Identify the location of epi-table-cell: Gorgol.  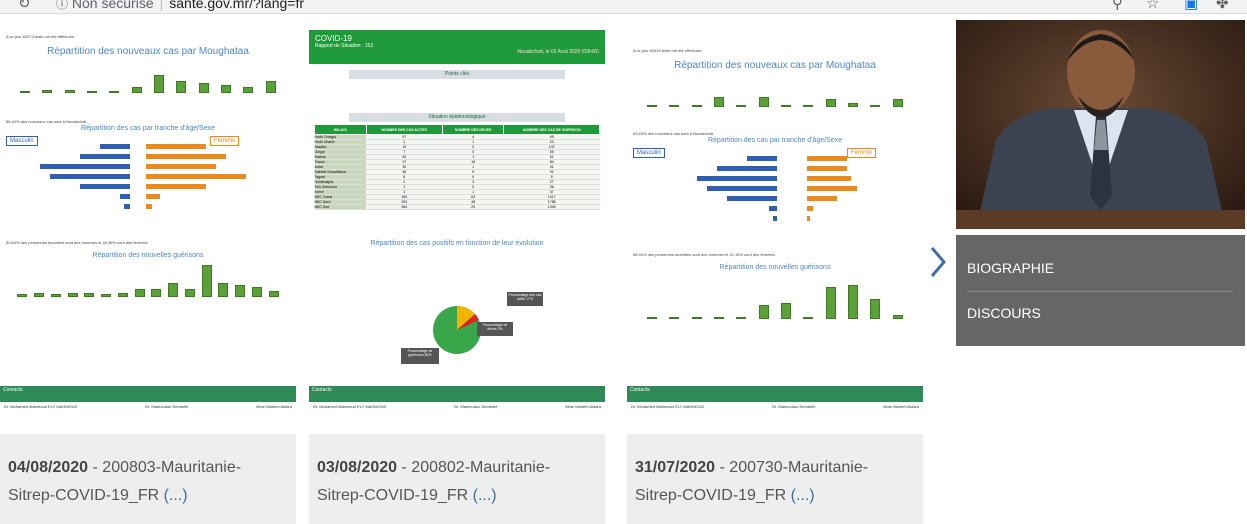
(340, 152).